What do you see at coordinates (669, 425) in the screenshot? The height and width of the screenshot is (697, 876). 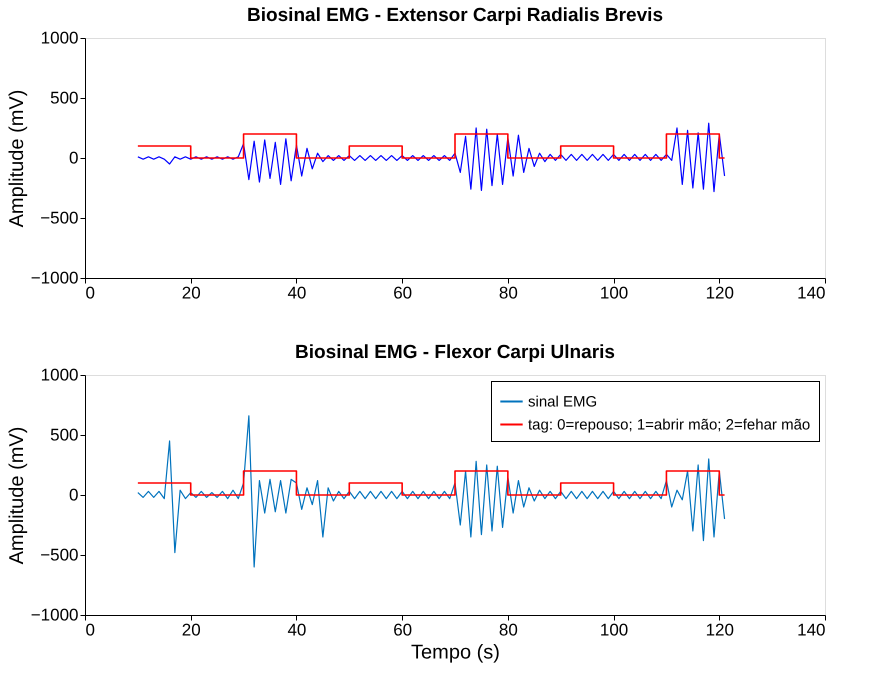 I see `legend-label: tag: 0=repouso; 1=abrir mão; 2=fehar mão` at bounding box center [669, 425].